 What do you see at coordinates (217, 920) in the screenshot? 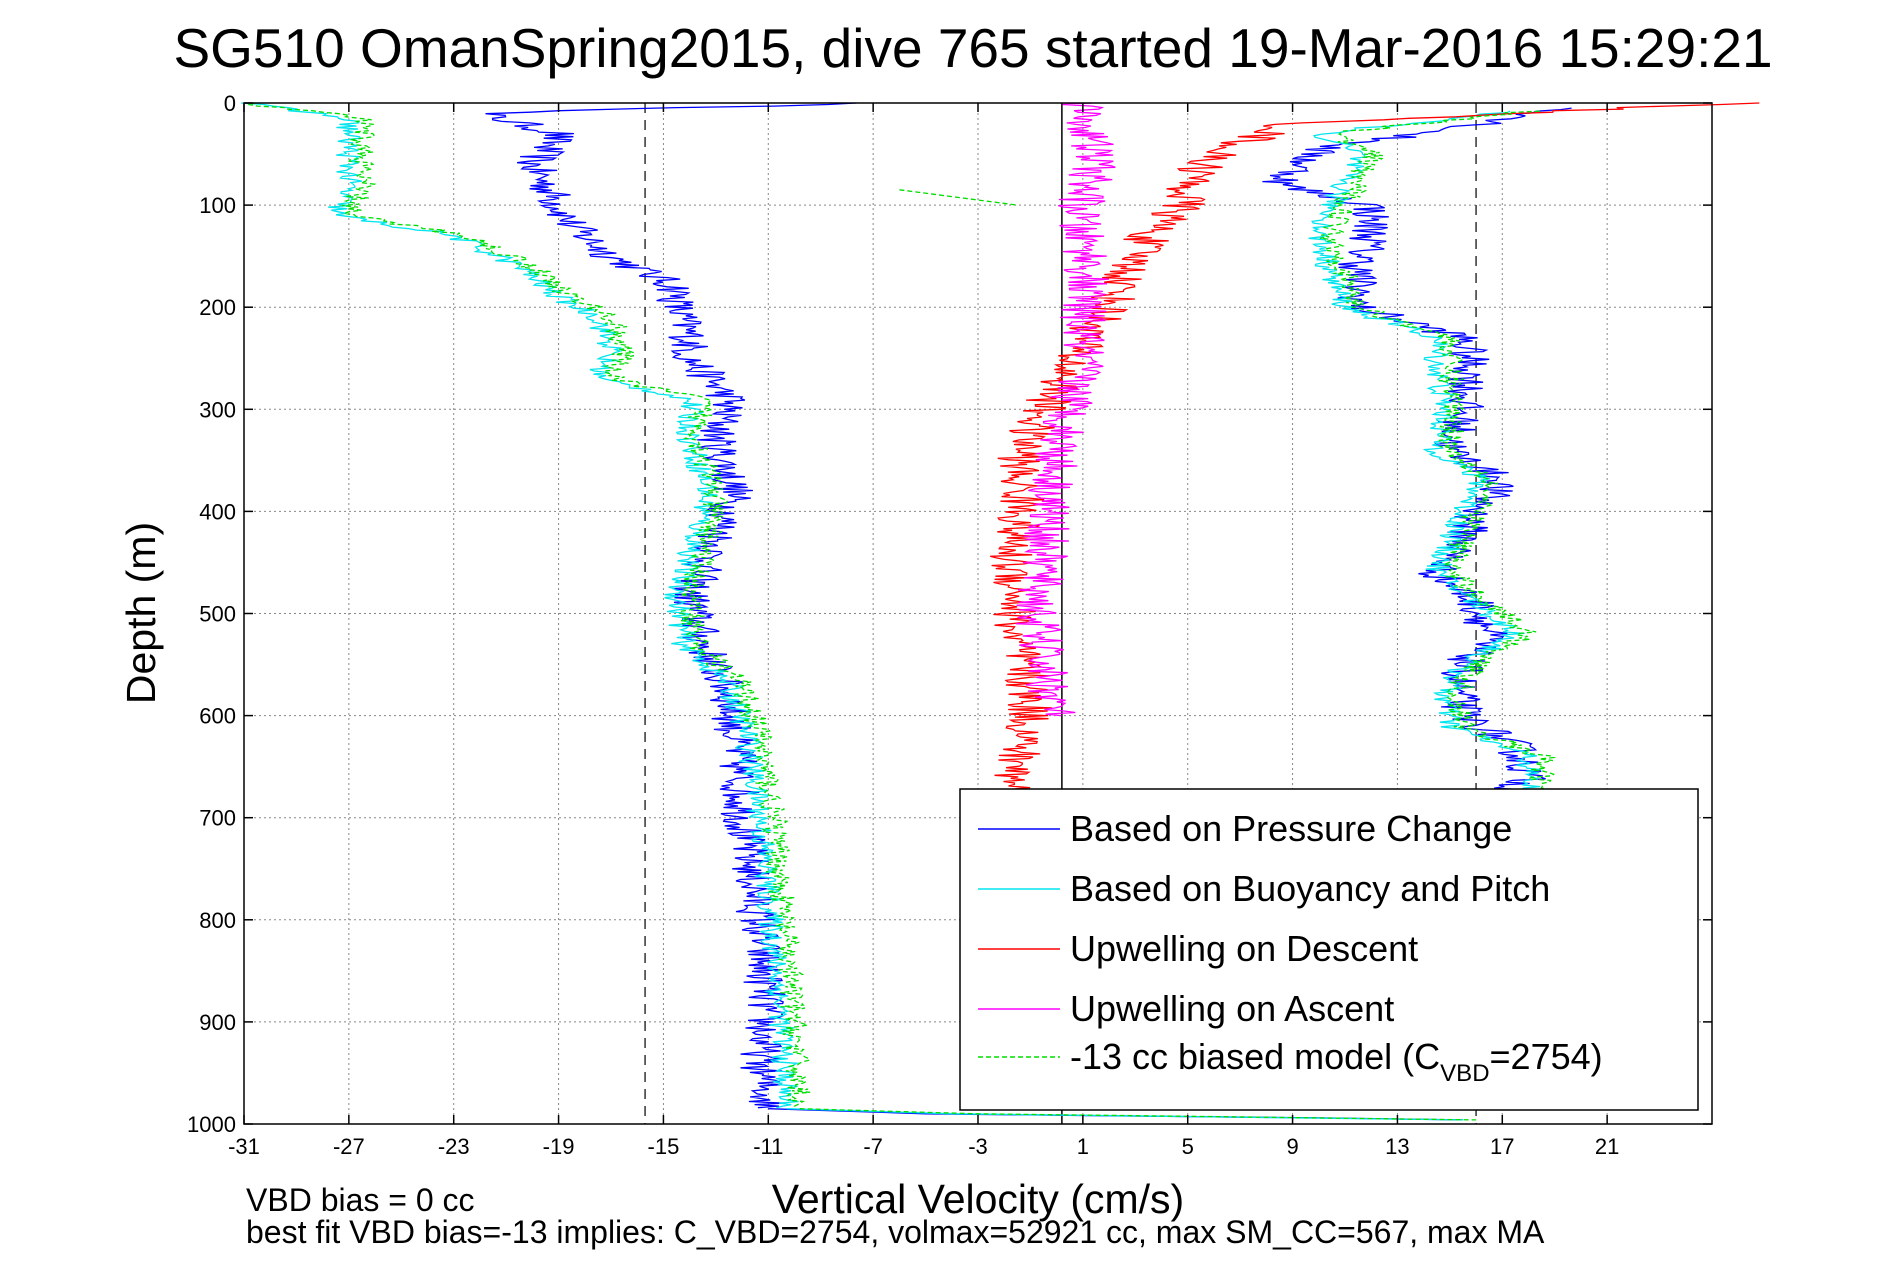
I see `y-tick-label: 800` at bounding box center [217, 920].